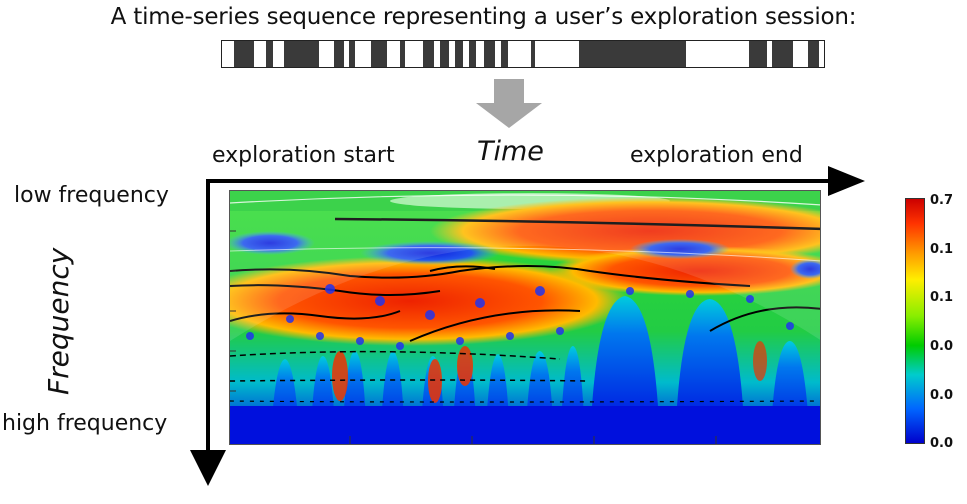 This screenshot has height=504, width=967. I want to click on exploration-start-label: exploration start, so click(303, 155).